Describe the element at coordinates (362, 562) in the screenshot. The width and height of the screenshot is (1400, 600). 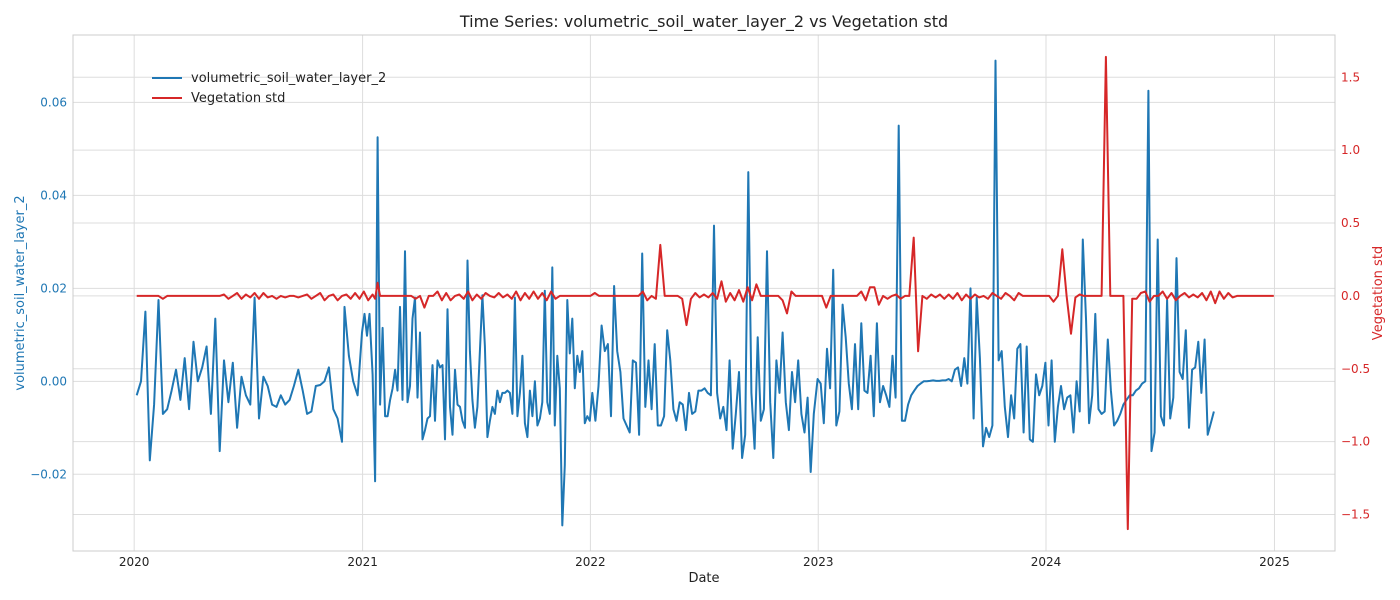
I see `x-tick-label: 2021` at that location.